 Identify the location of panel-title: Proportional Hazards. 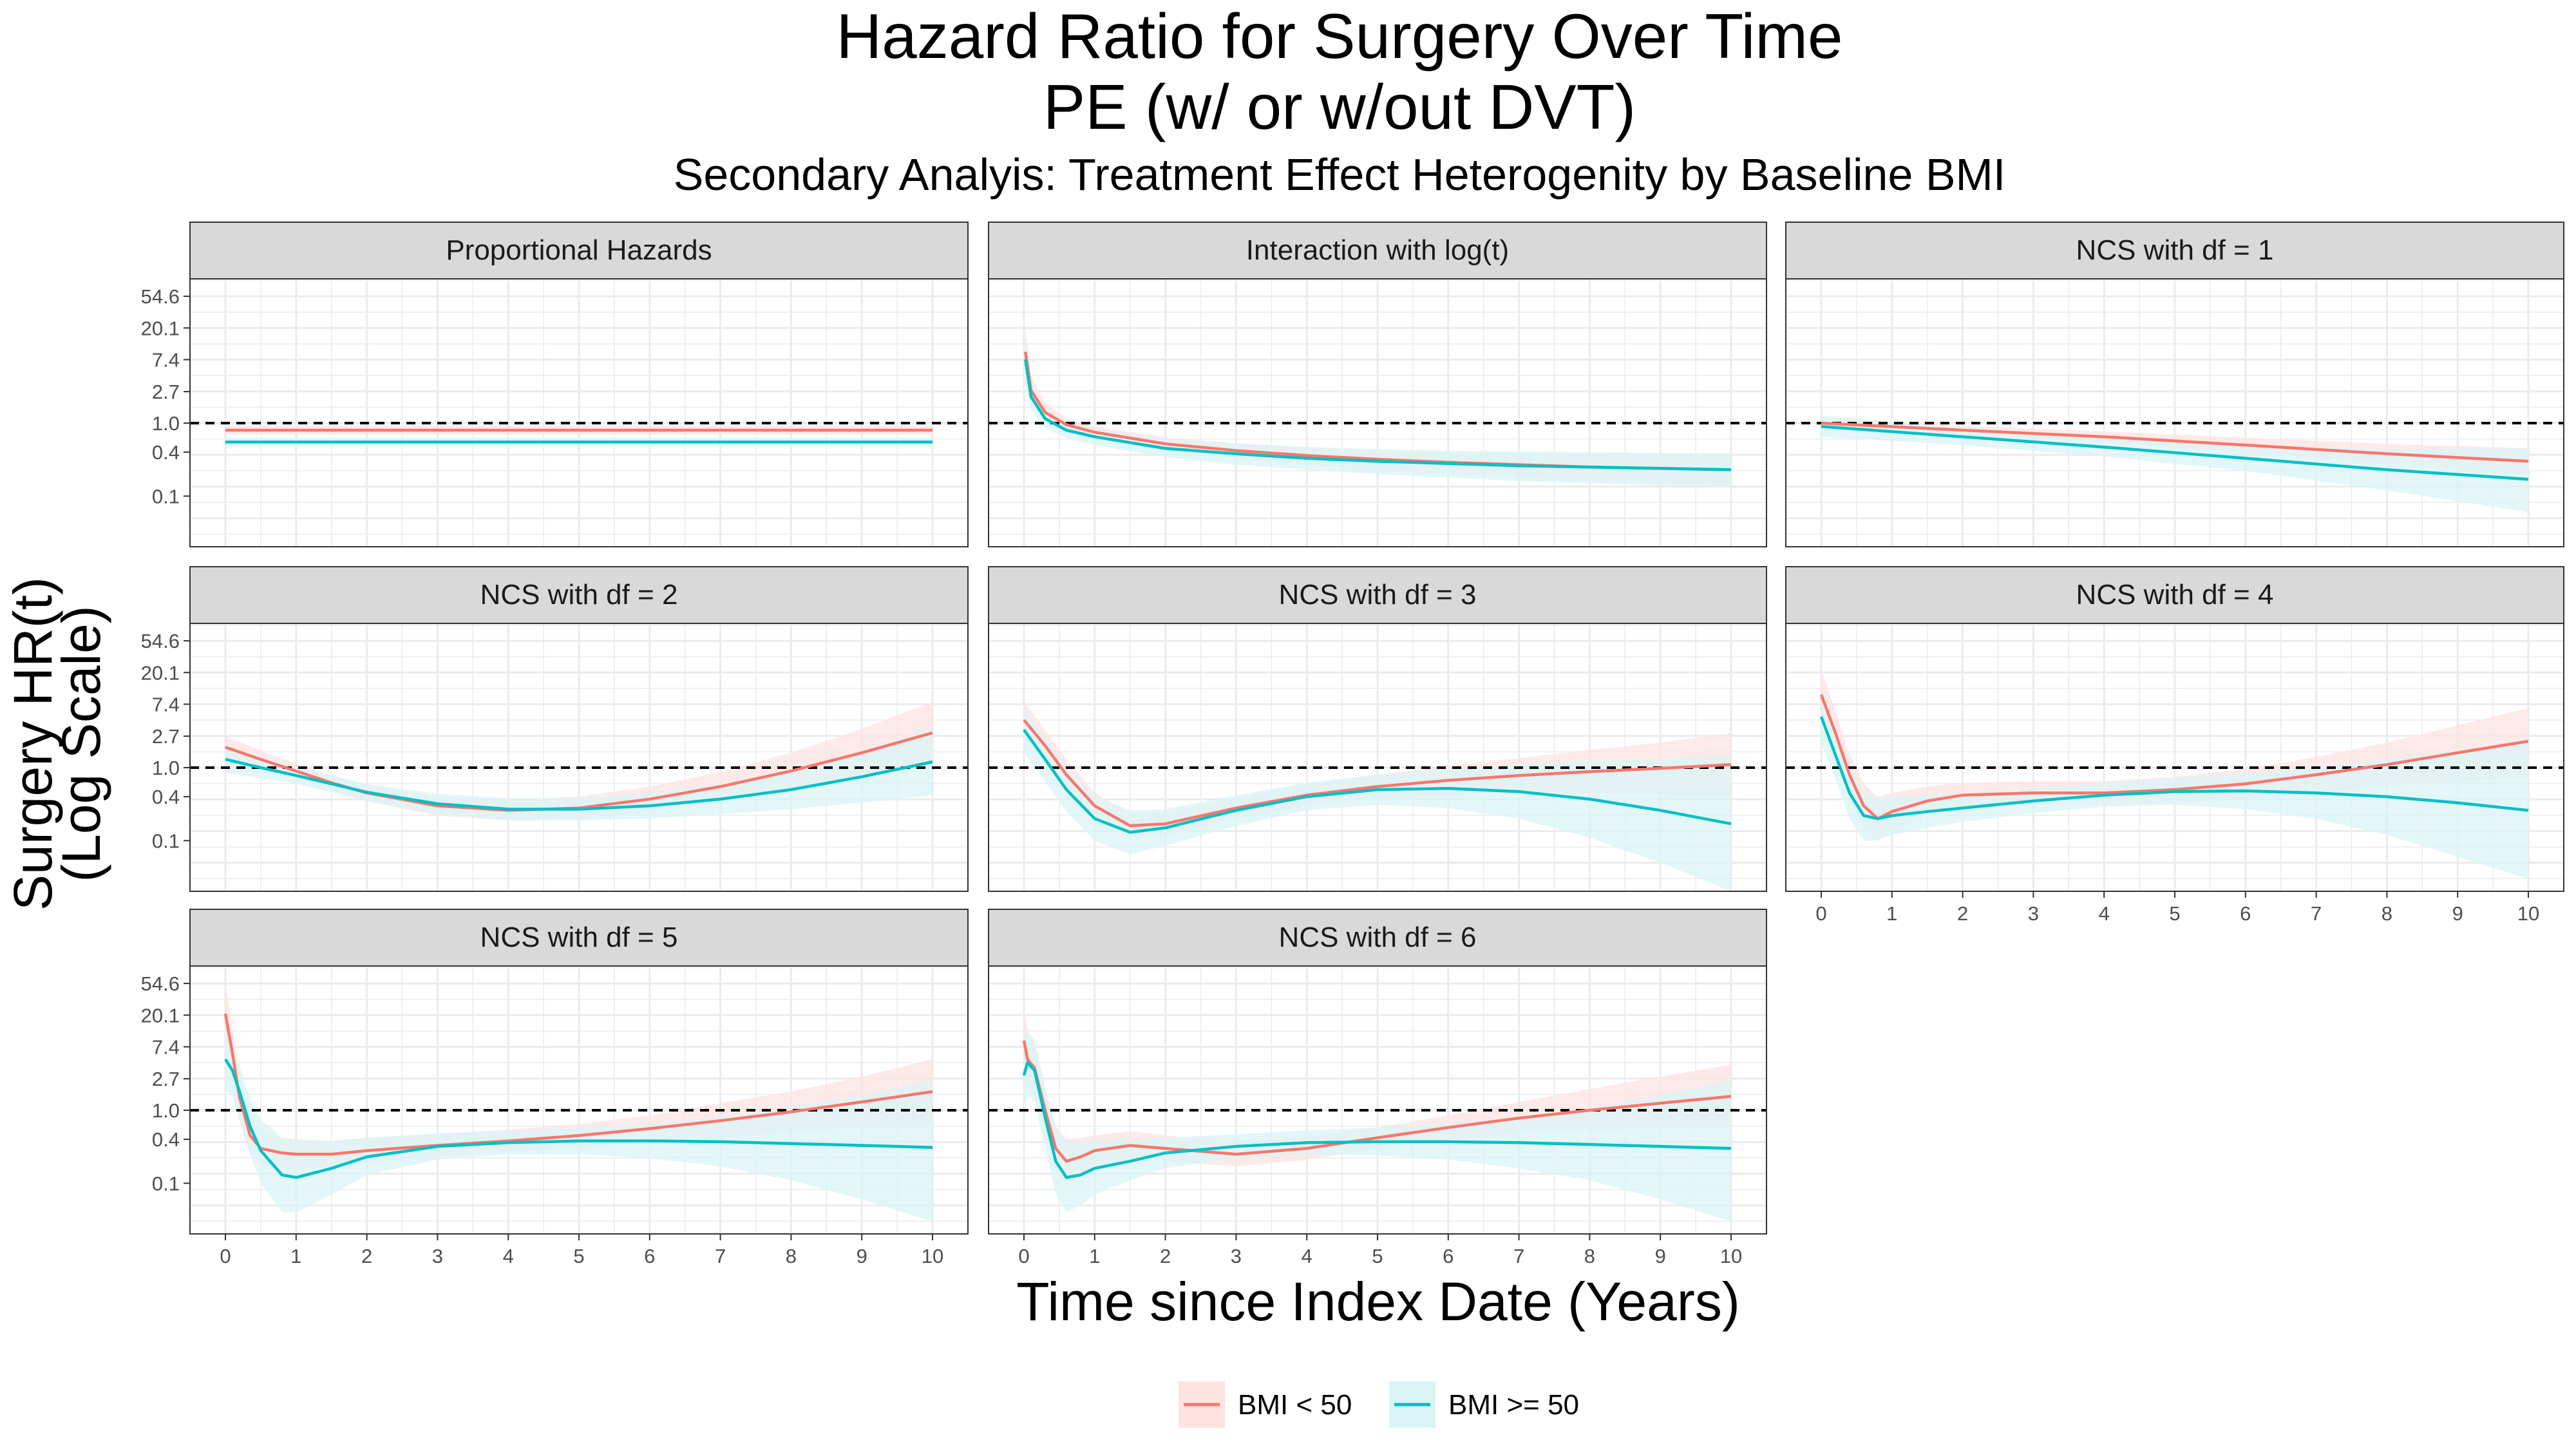
(579, 250).